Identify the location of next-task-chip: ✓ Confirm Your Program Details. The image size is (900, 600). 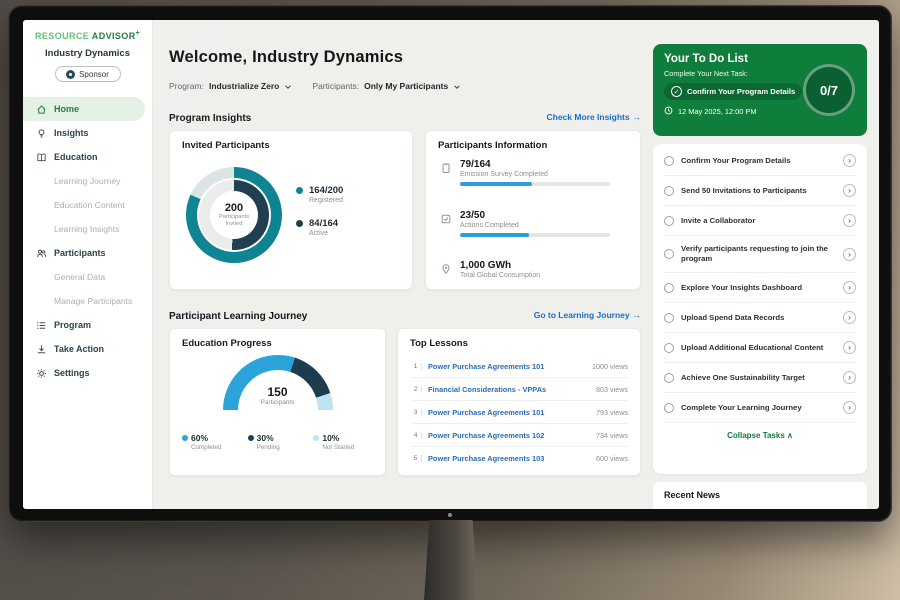
(733, 91).